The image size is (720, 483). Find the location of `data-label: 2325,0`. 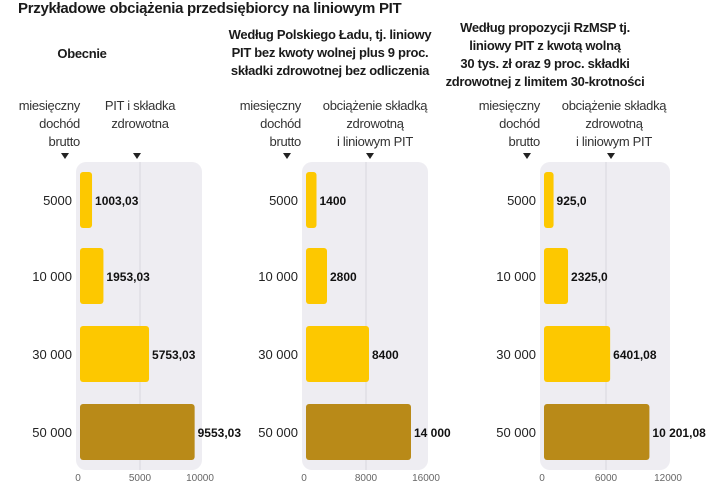

data-label: 2325,0 is located at coordinates (589, 277).